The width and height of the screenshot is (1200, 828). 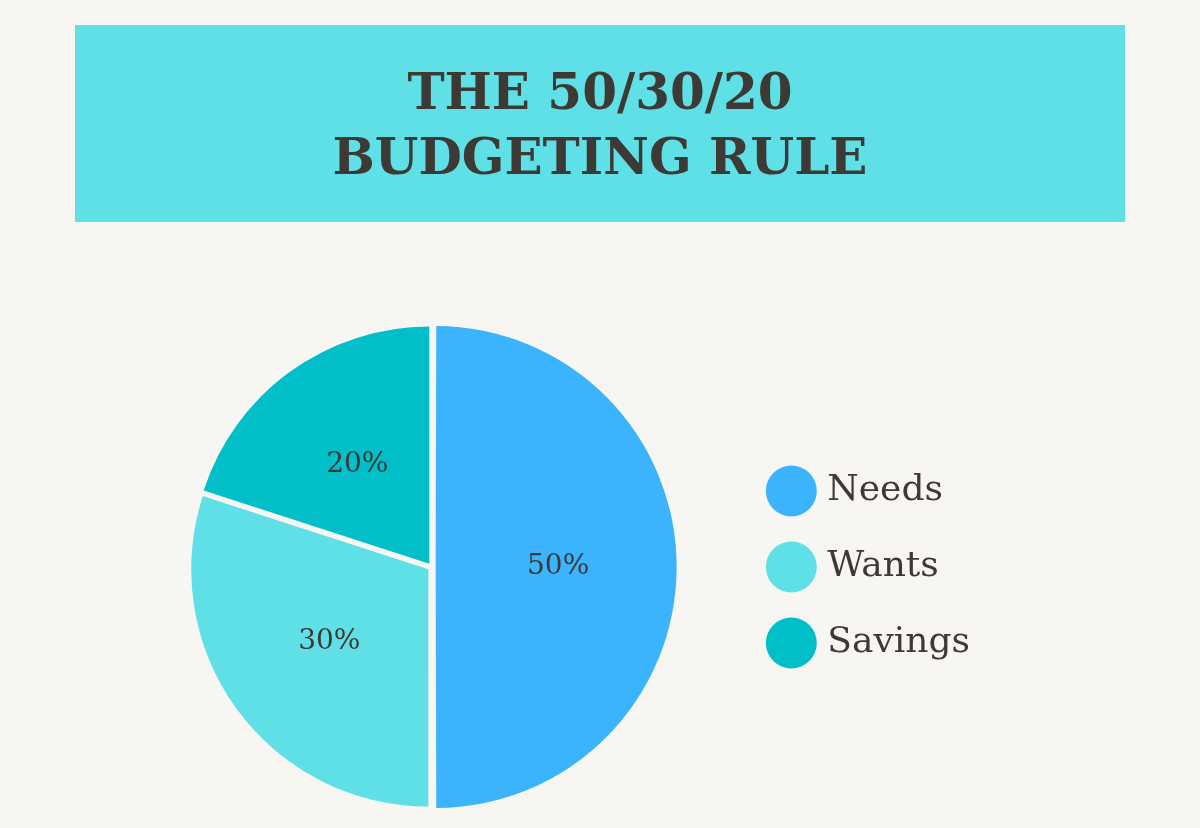 What do you see at coordinates (899, 640) in the screenshot?
I see `legend-label: Savings` at bounding box center [899, 640].